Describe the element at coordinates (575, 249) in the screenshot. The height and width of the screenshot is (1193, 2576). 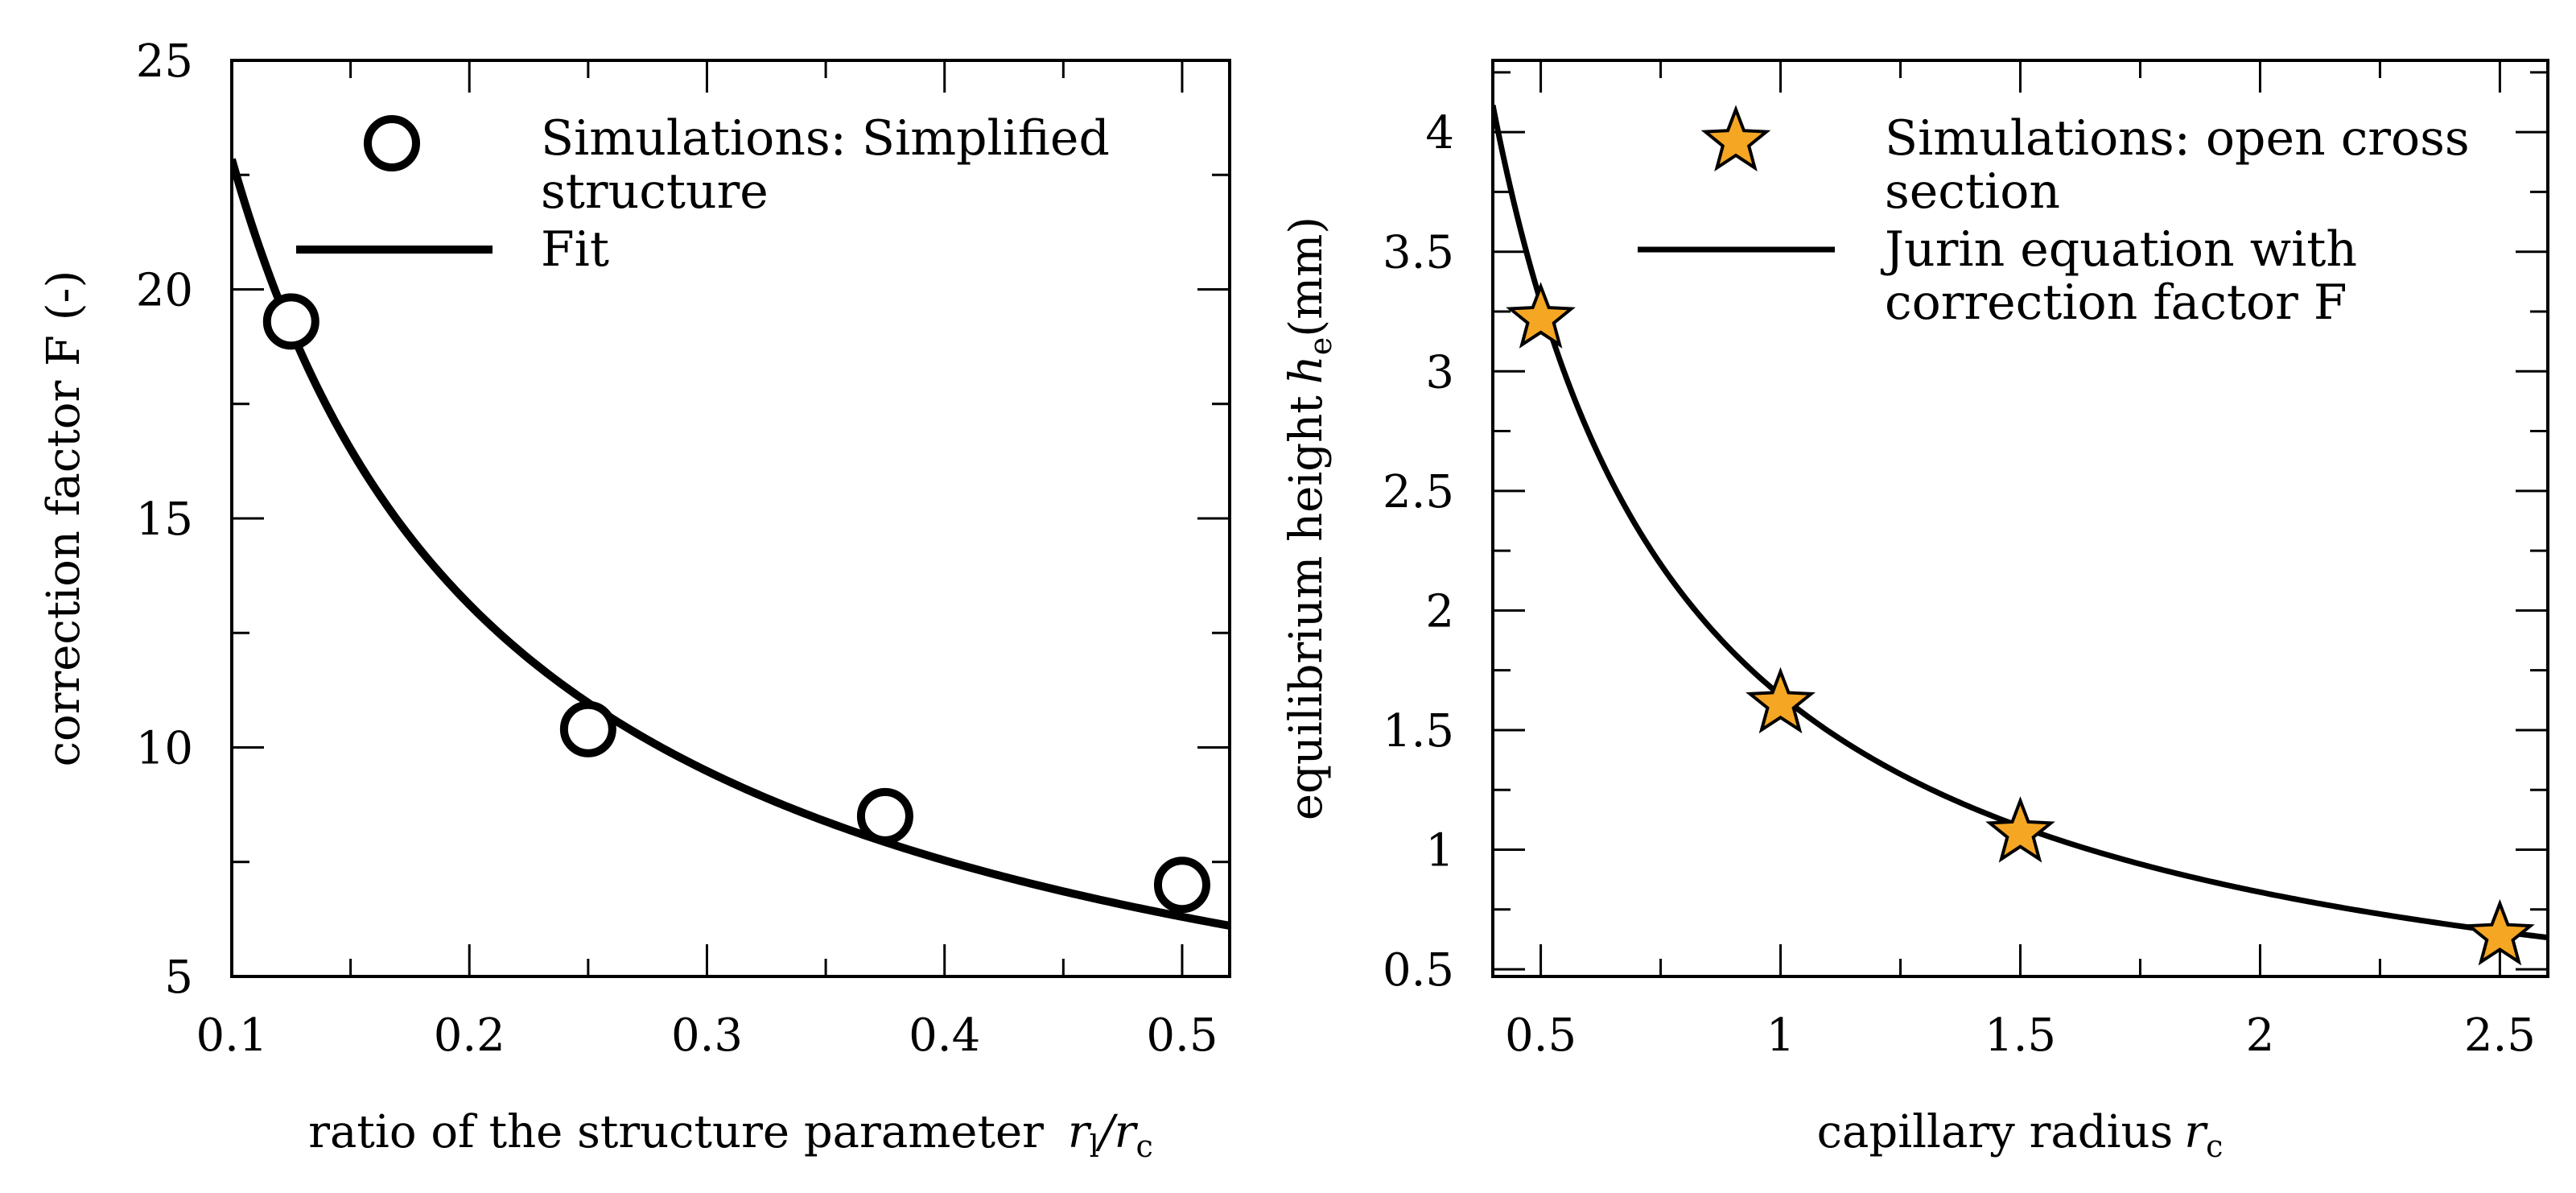
I see `legend-entry-fit: Fit` at that location.